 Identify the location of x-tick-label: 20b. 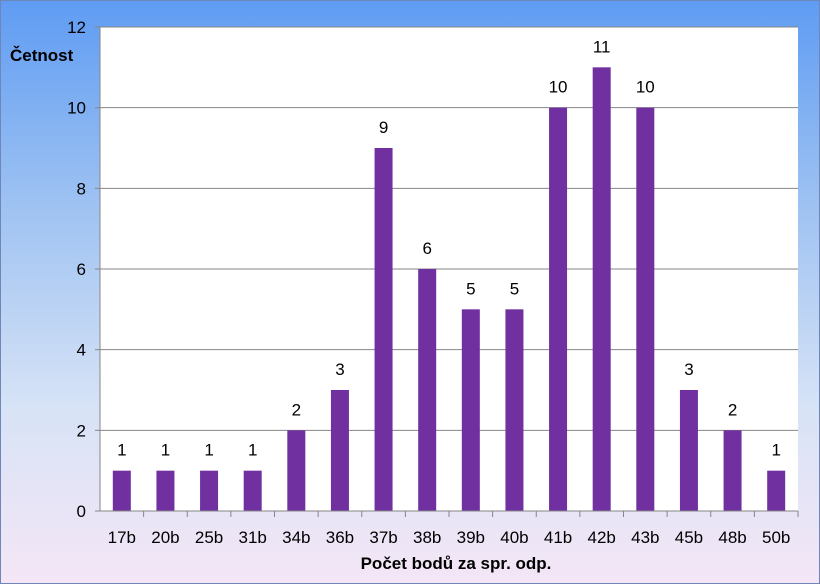
(165, 537).